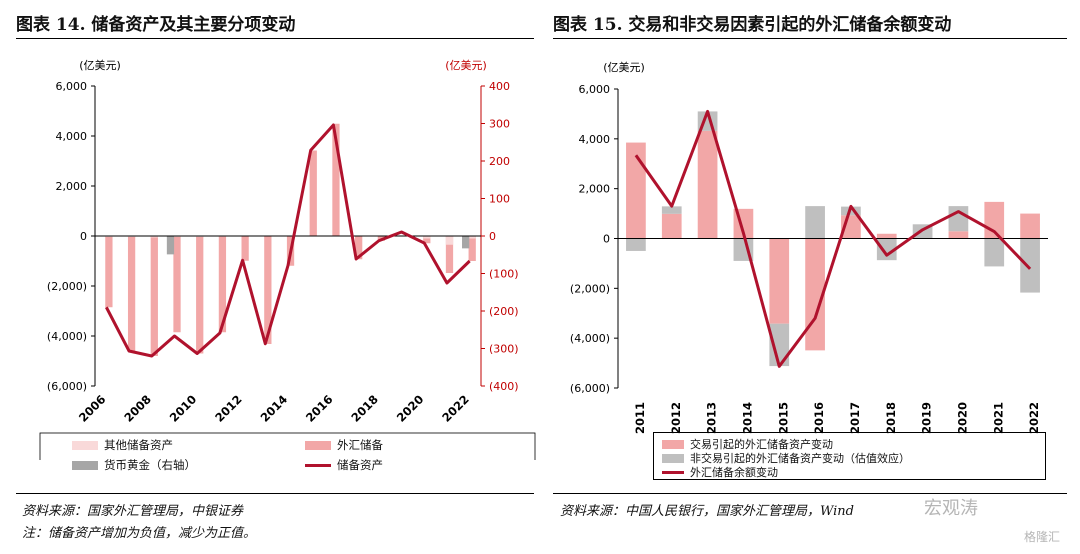 The width and height of the screenshot is (1080, 554). Describe the element at coordinates (137, 408) in the screenshot. I see `left-x-tick-label: 2008` at that location.